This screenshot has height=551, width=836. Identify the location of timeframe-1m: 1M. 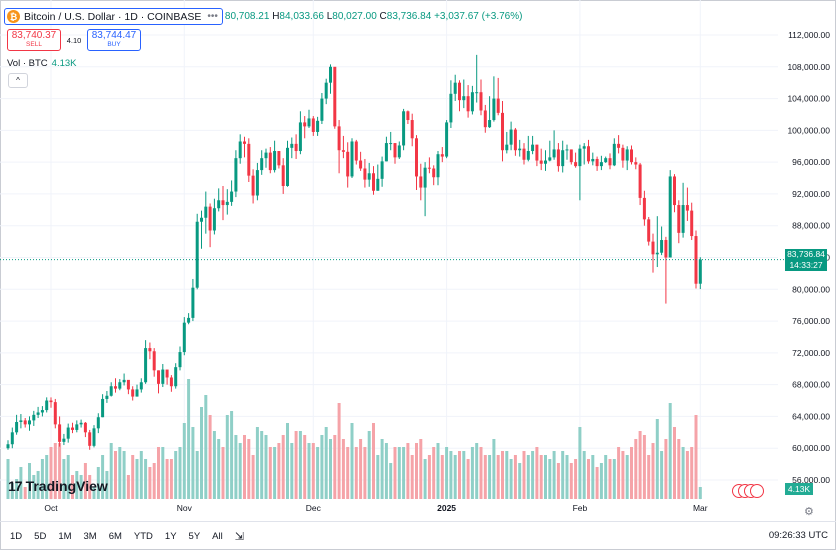
(65, 536).